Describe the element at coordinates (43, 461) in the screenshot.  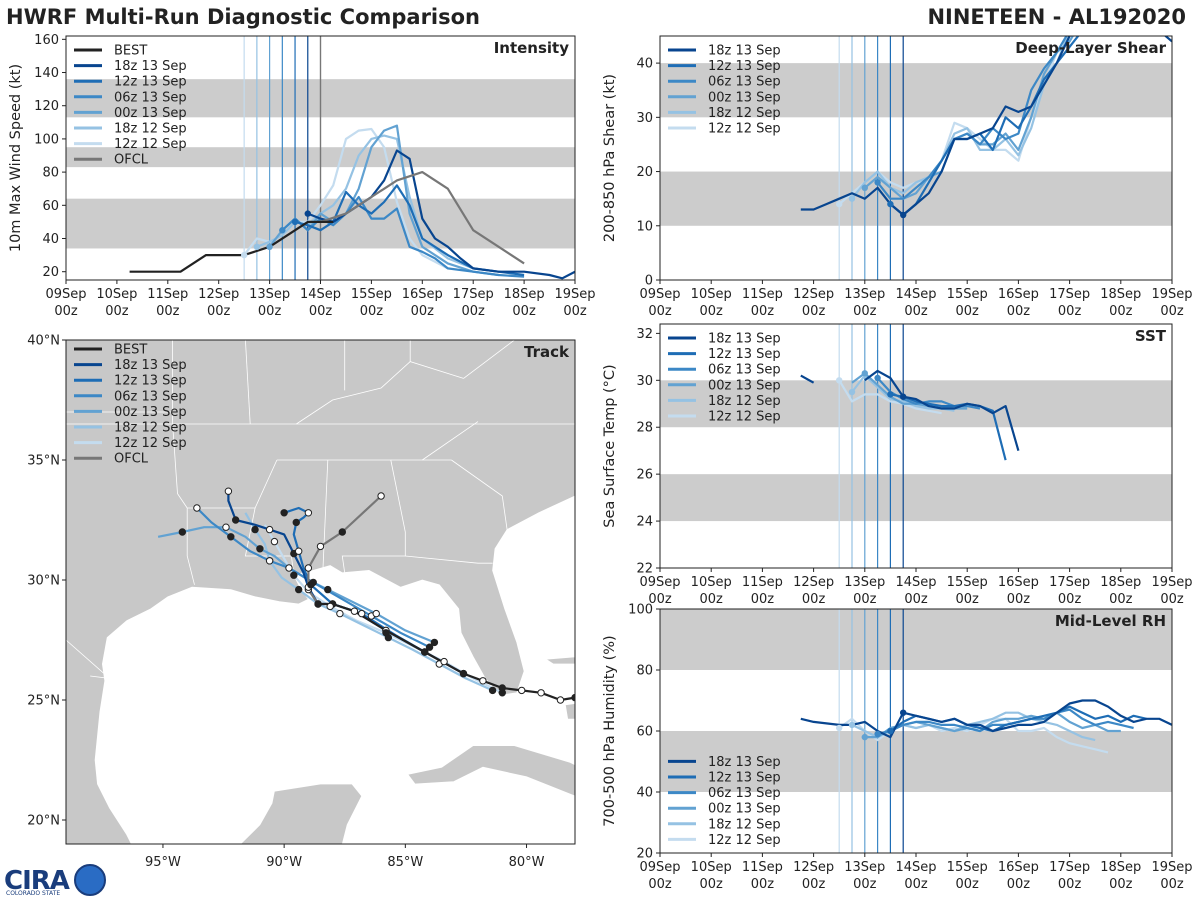
I see `lat-tick-label: 35°N` at that location.